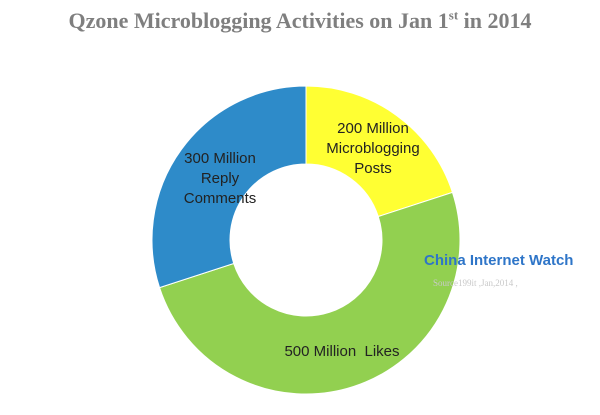 The height and width of the screenshot is (415, 600). I want to click on watermark-source: Source199it ,Jan,2014 ,, so click(475, 283).